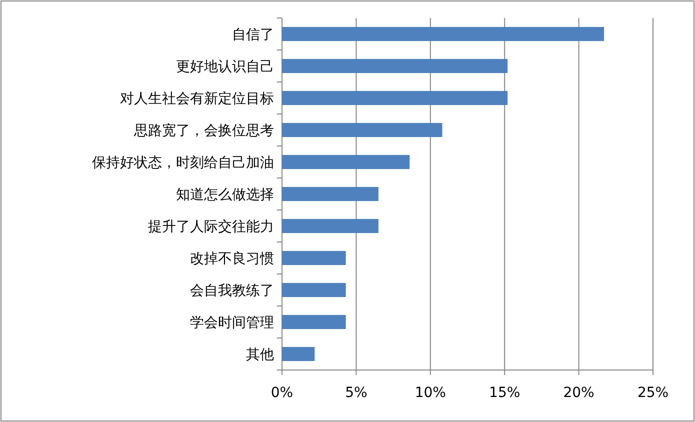 The height and width of the screenshot is (422, 695). Describe the element at coordinates (211, 227) in the screenshot. I see `y-tick-label: 提升了人际交往能力` at that location.